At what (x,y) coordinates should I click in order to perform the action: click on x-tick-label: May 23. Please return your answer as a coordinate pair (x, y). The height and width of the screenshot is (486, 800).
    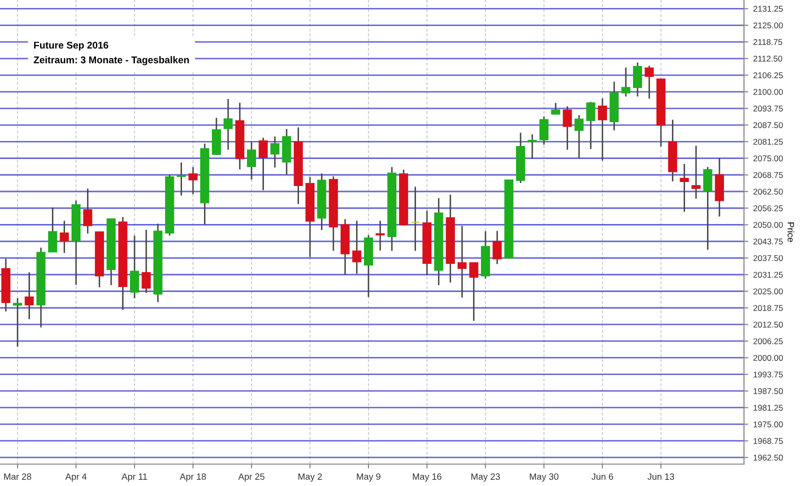
    Looking at the image, I should click on (485, 477).